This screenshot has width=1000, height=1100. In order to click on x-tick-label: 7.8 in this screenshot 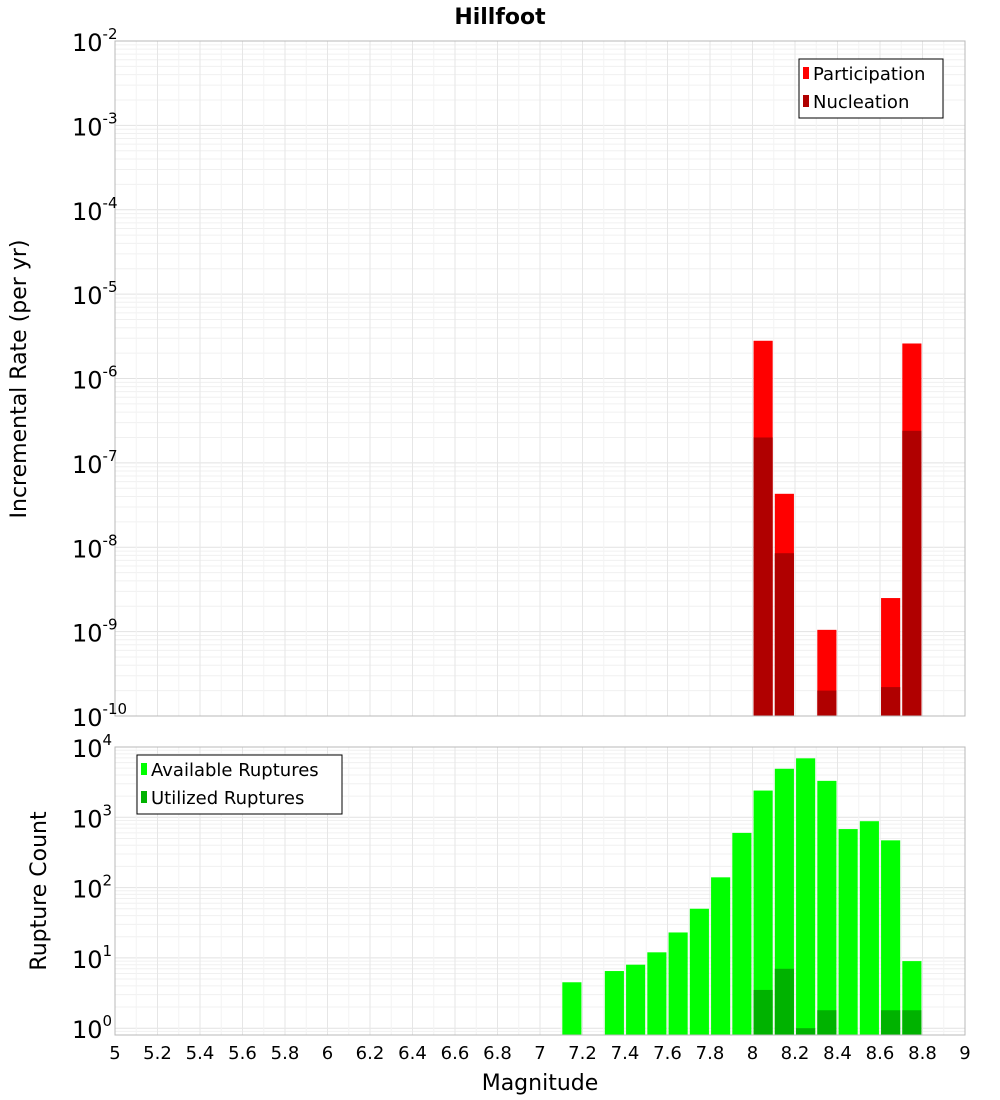, I will do `click(710, 1053)`.